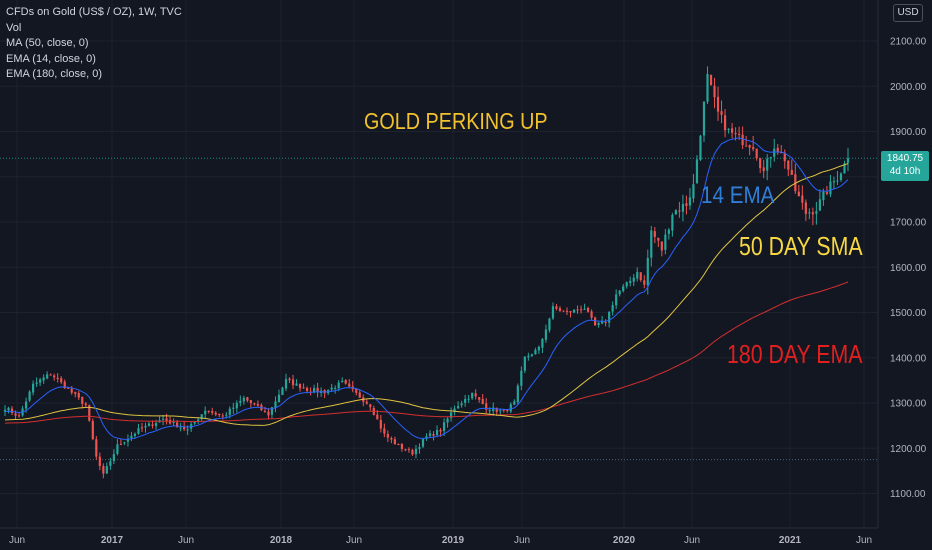 This screenshot has height=550, width=932. What do you see at coordinates (14, 27) in the screenshot?
I see `legend-volume: Vol` at bounding box center [14, 27].